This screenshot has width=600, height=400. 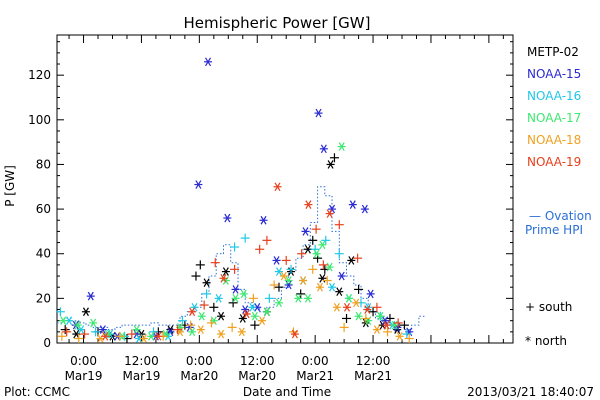 I want to click on x-tick-date-label: Mar21, so click(x=373, y=376).